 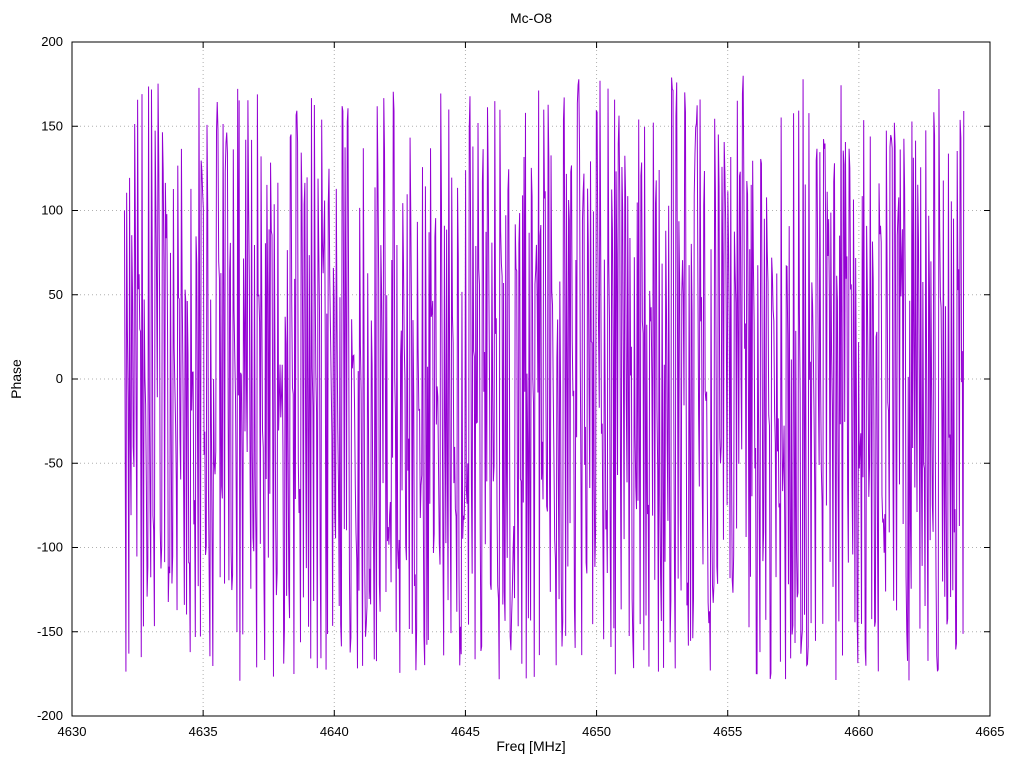 What do you see at coordinates (531, 746) in the screenshot?
I see `x-axis-label: Freq [MHz]` at bounding box center [531, 746].